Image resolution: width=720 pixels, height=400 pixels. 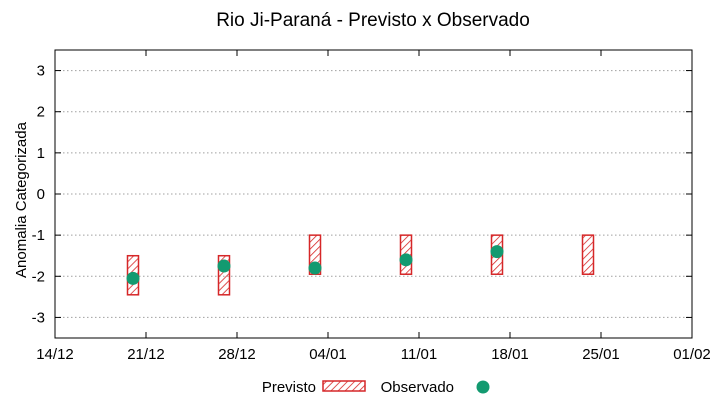 I want to click on previsto-series, so click(x=360, y=265).